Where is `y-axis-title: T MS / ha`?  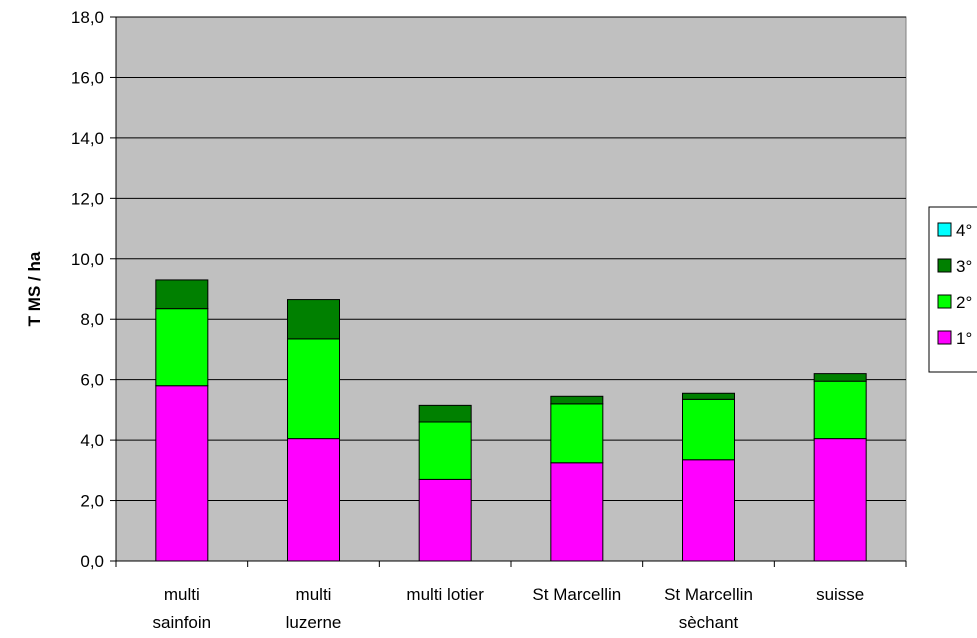
y-axis-title: T MS / ha is located at coordinates (34, 288).